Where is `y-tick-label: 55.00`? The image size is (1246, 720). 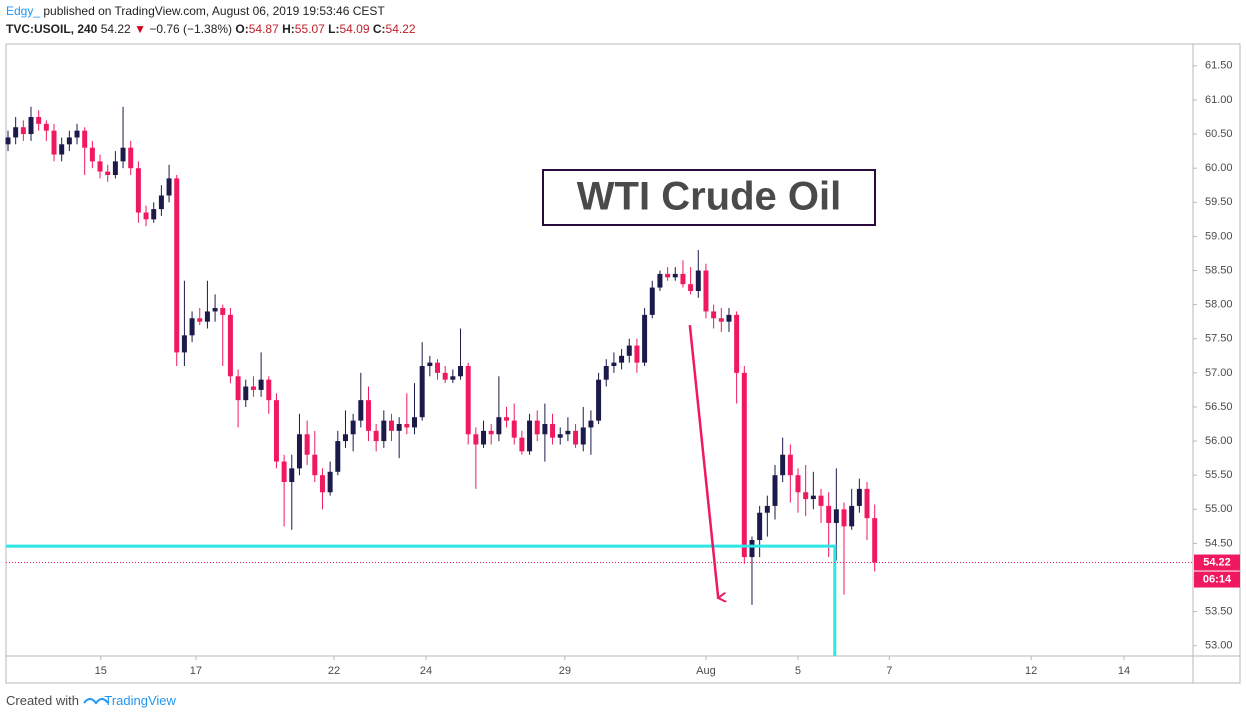
y-tick-label: 55.00 is located at coordinates (1219, 509).